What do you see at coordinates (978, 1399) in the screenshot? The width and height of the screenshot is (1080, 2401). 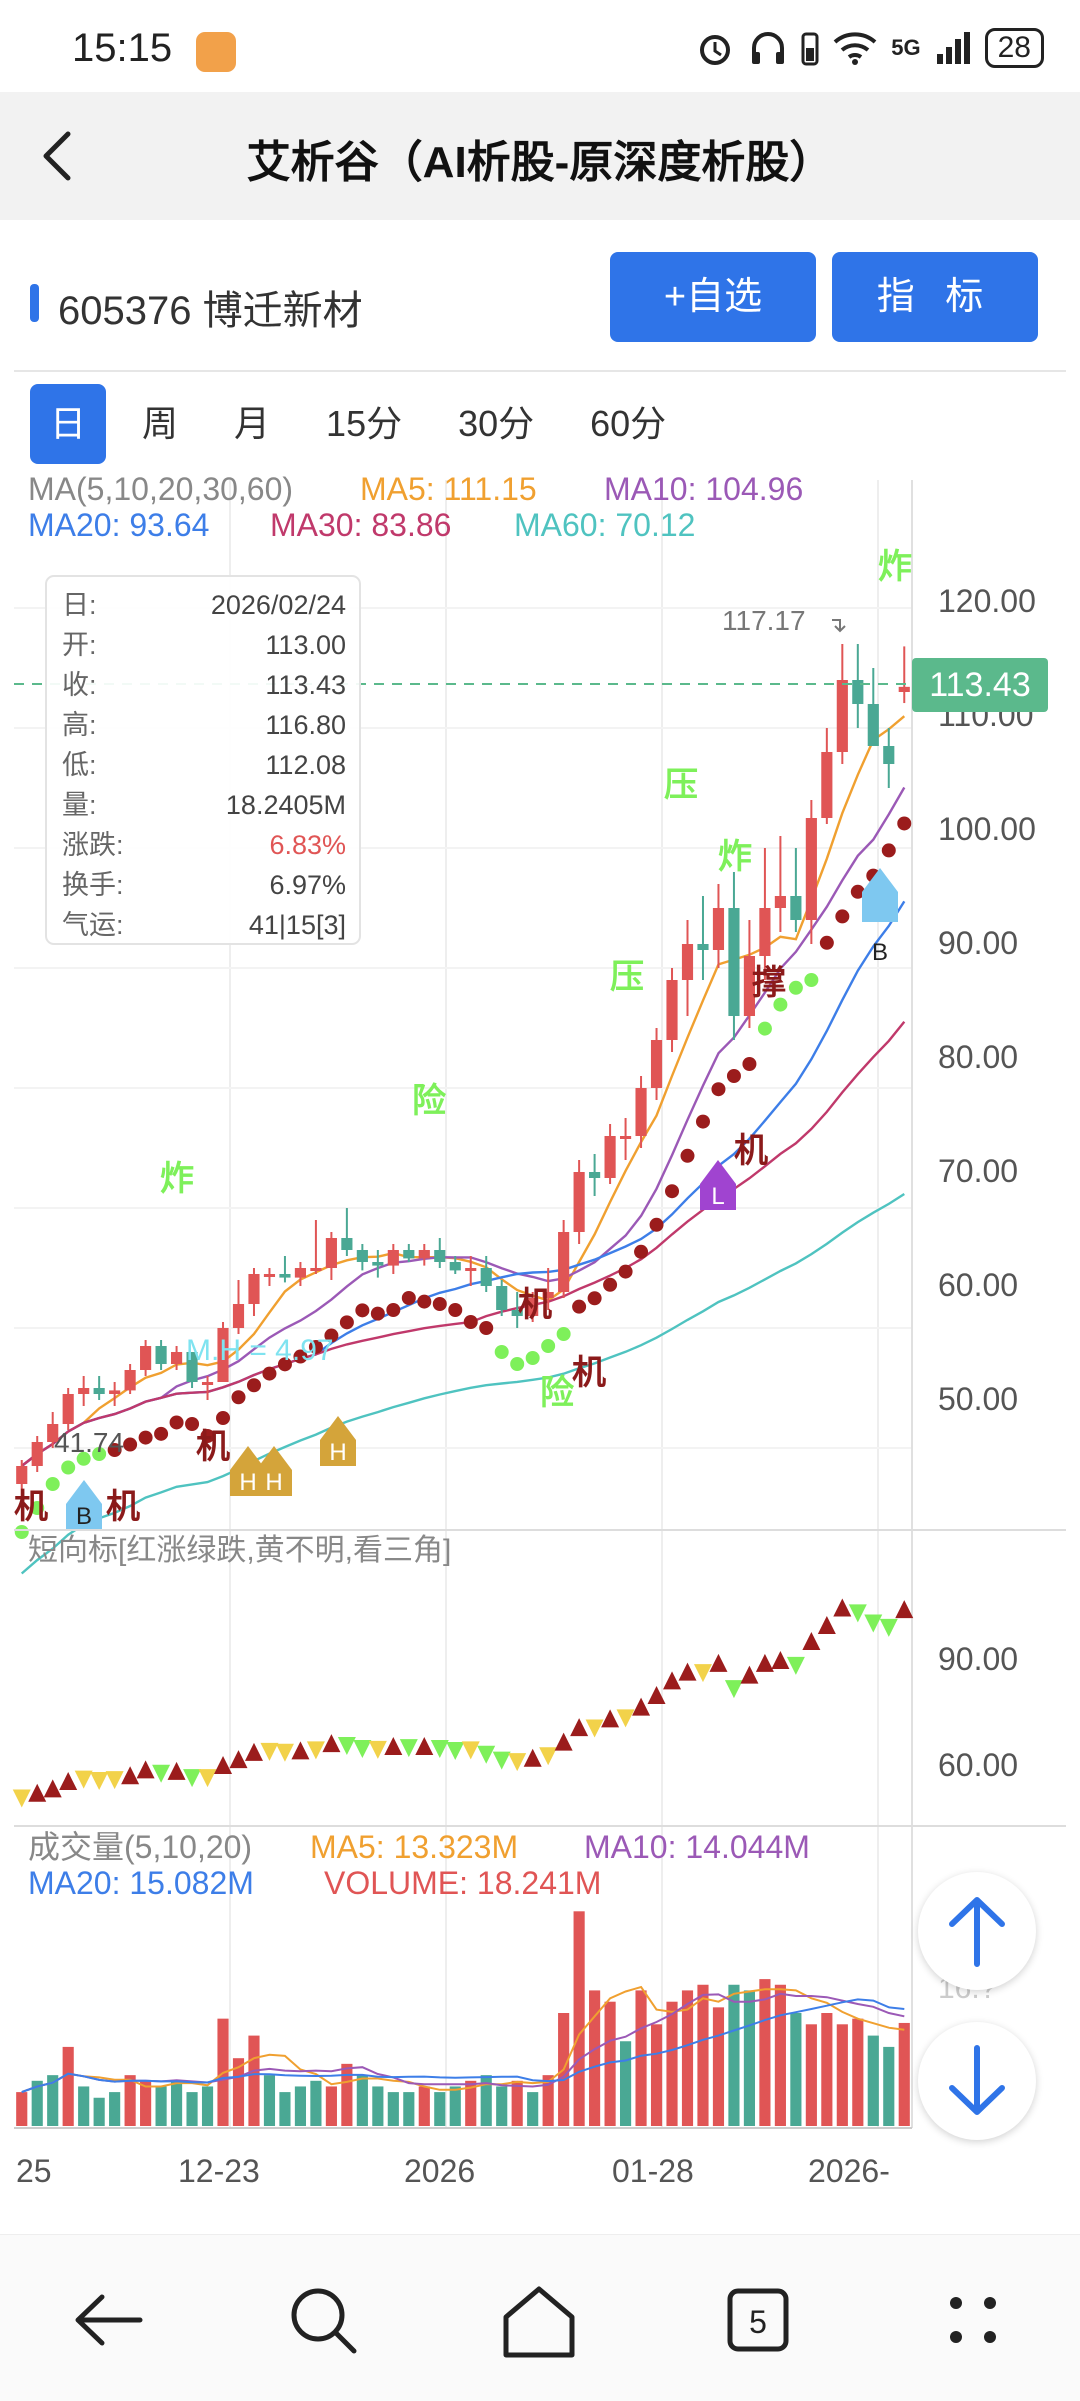 I see `price-axis-label: 50.00` at bounding box center [978, 1399].